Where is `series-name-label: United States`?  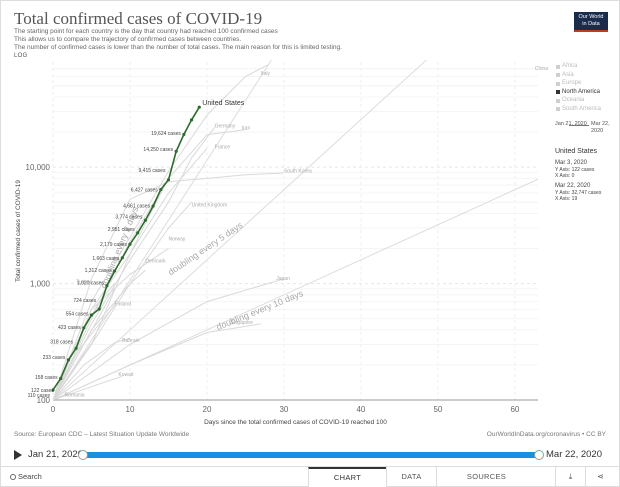 series-name-label: United States is located at coordinates (223, 103).